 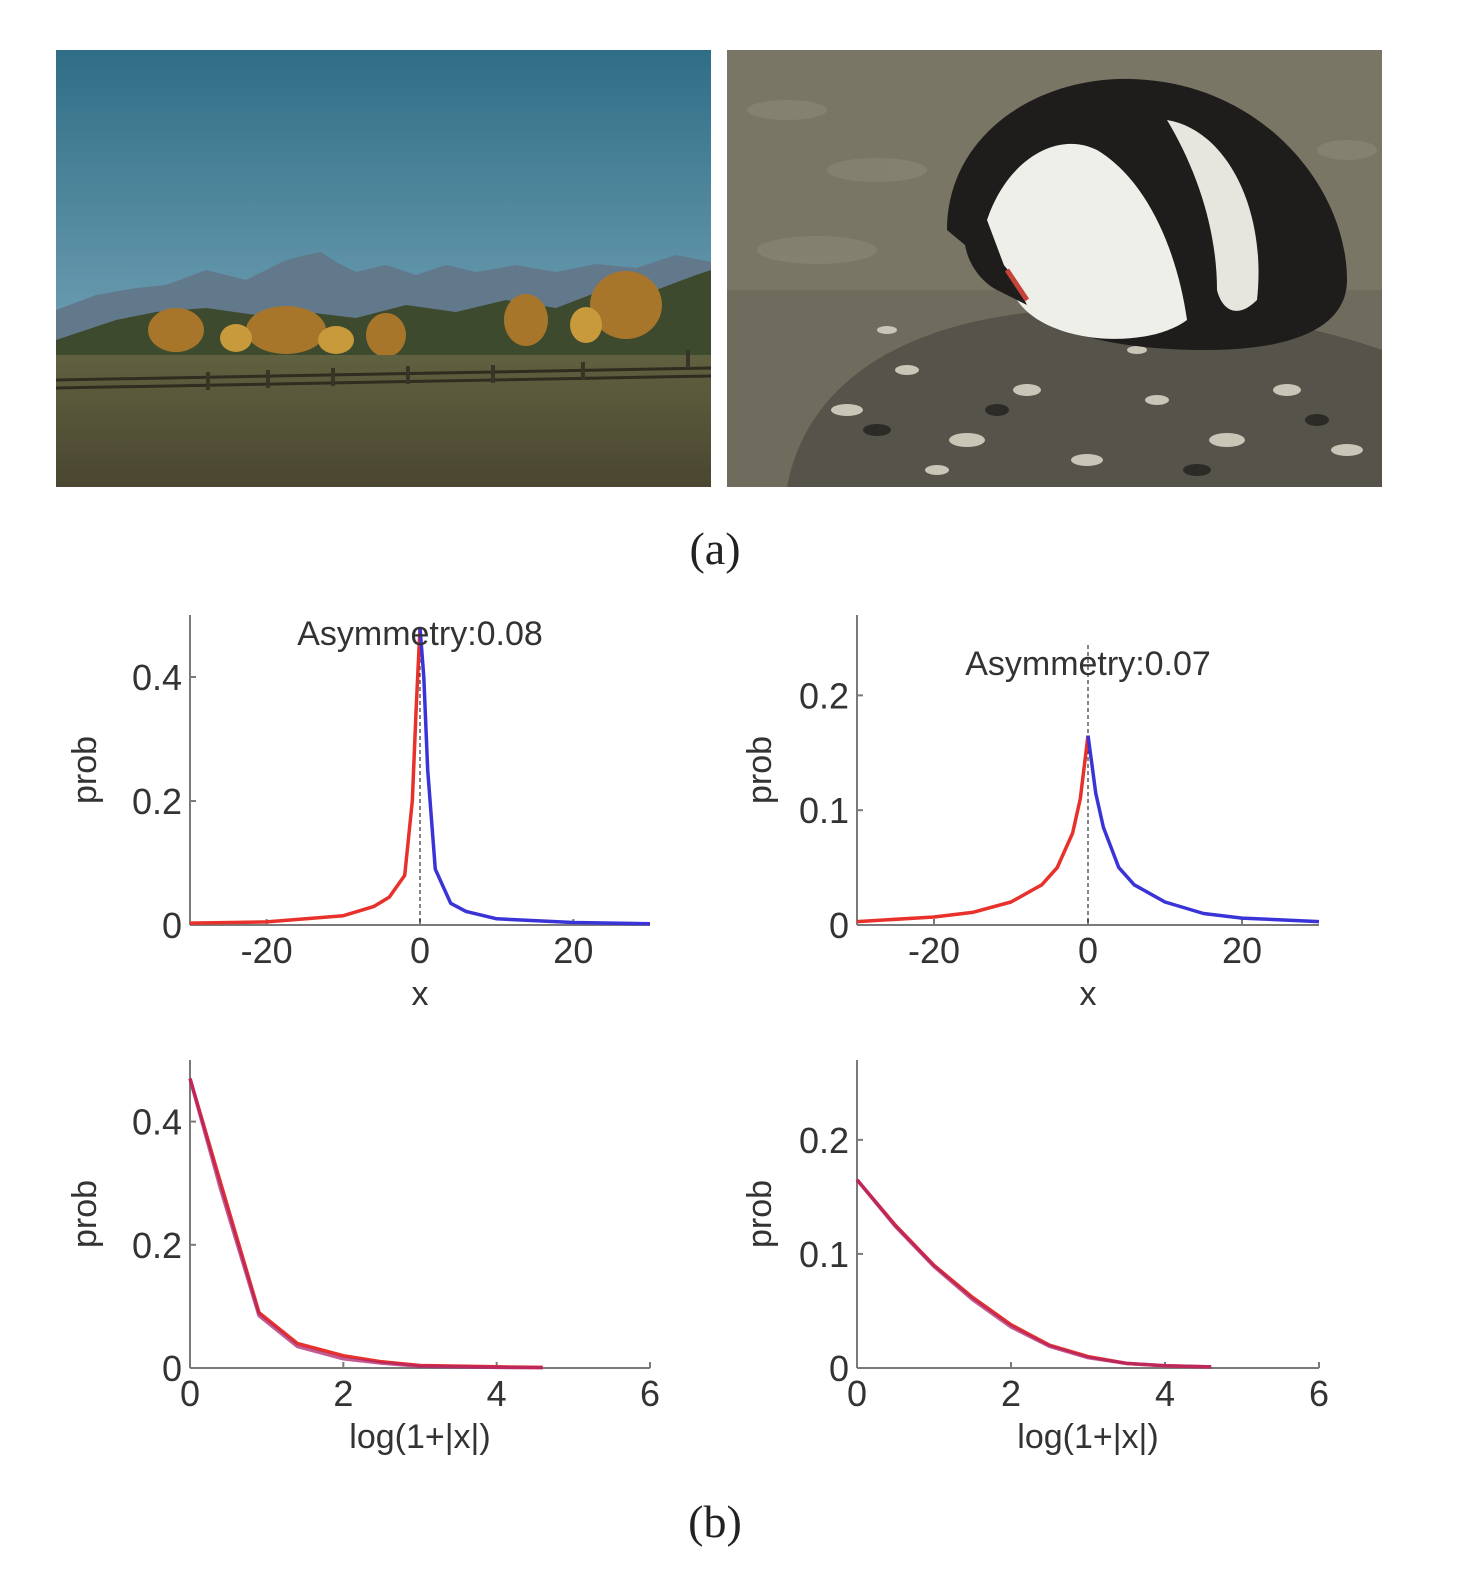 I want to click on chart-bottom-right: 0 0.1 0.2 0 2 4 6 log(1+|x|) prob, so click(x=1035, y=1258).